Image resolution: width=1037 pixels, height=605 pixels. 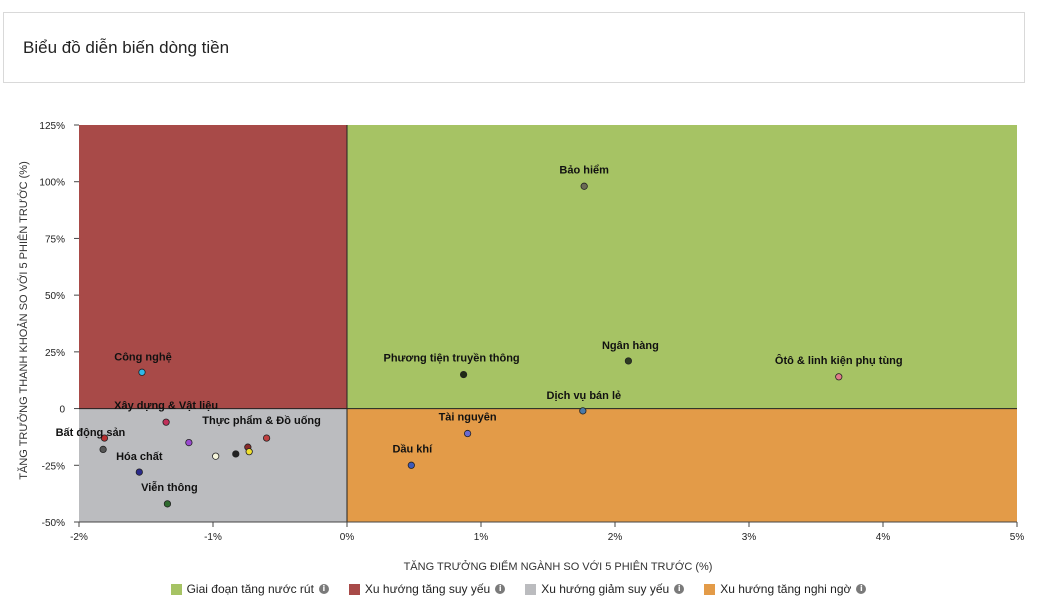 What do you see at coordinates (52, 183) in the screenshot?
I see `y-tick-label: 100%` at bounding box center [52, 183].